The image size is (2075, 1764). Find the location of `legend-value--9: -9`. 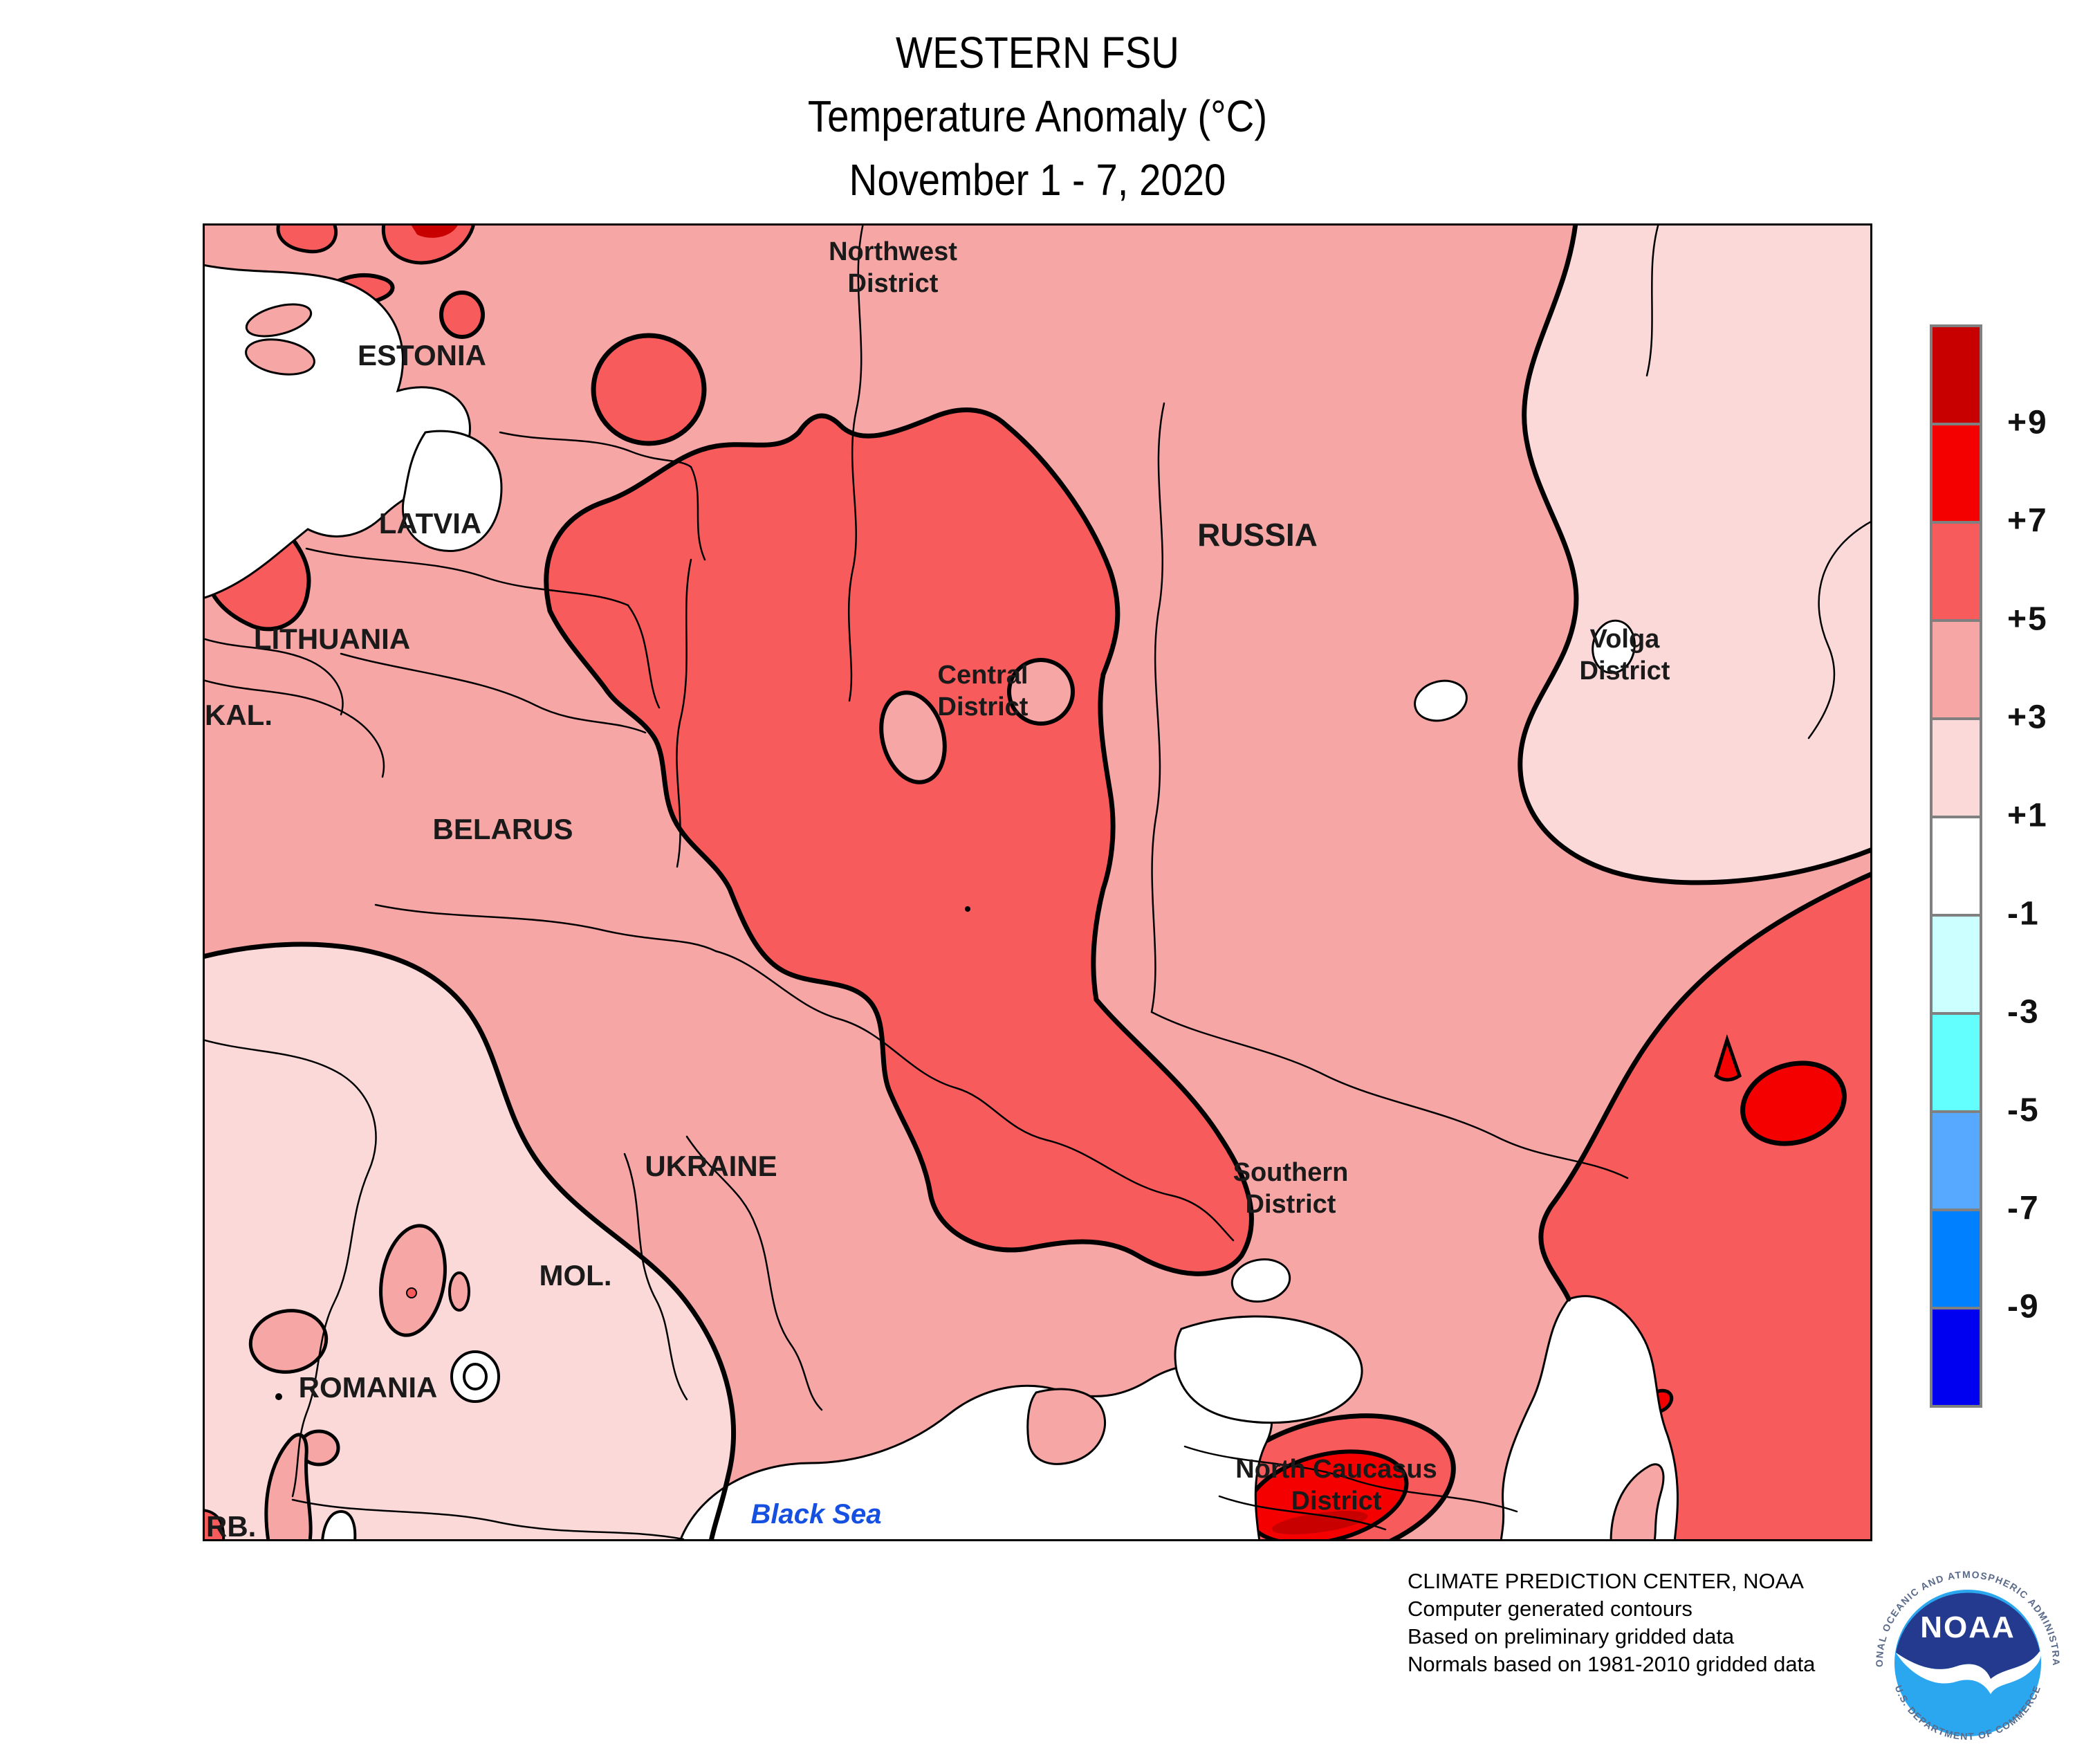

legend-value--9: -9 is located at coordinates (2023, 1306).